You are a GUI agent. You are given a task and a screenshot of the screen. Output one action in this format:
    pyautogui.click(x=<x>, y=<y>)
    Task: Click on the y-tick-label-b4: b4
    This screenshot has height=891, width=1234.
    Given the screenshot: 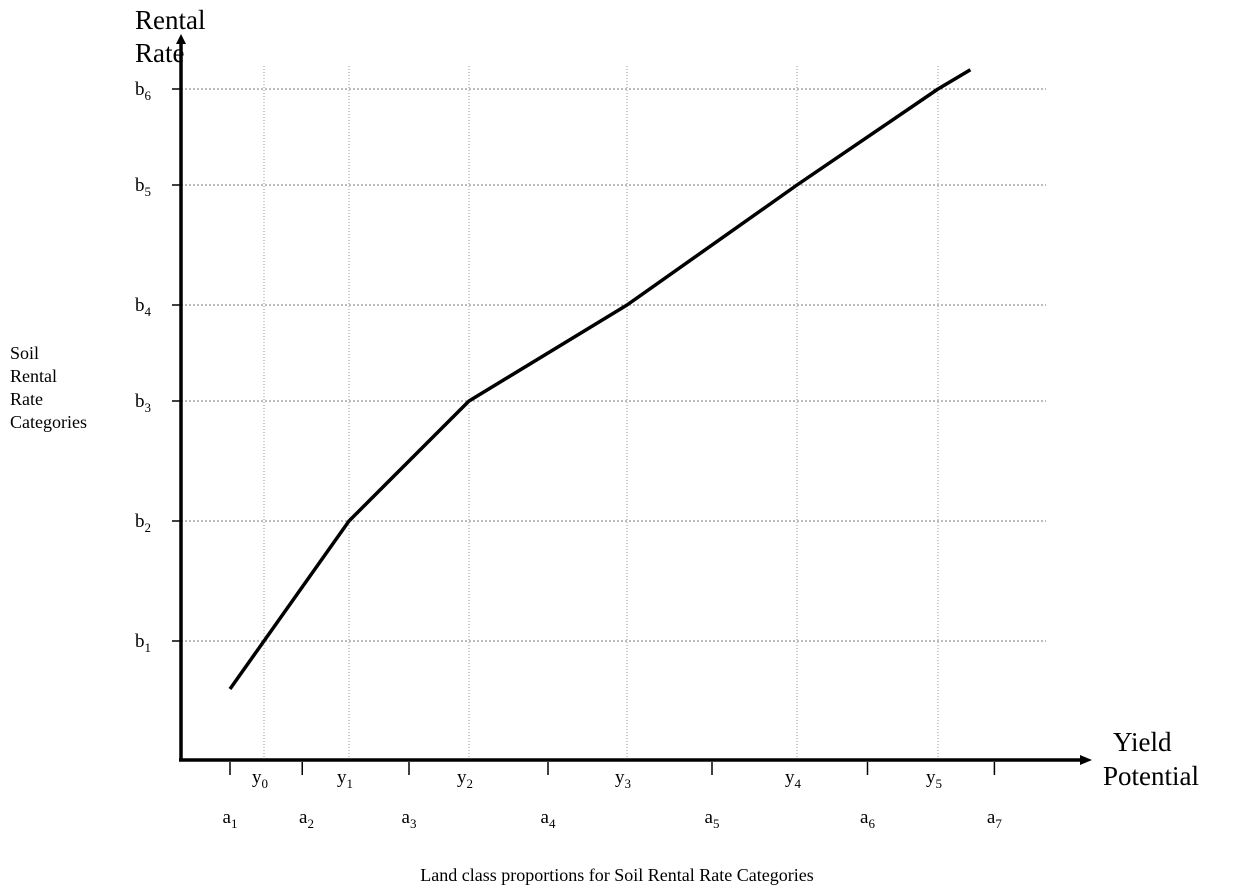 What is the action you would take?
    pyautogui.click(x=143, y=307)
    